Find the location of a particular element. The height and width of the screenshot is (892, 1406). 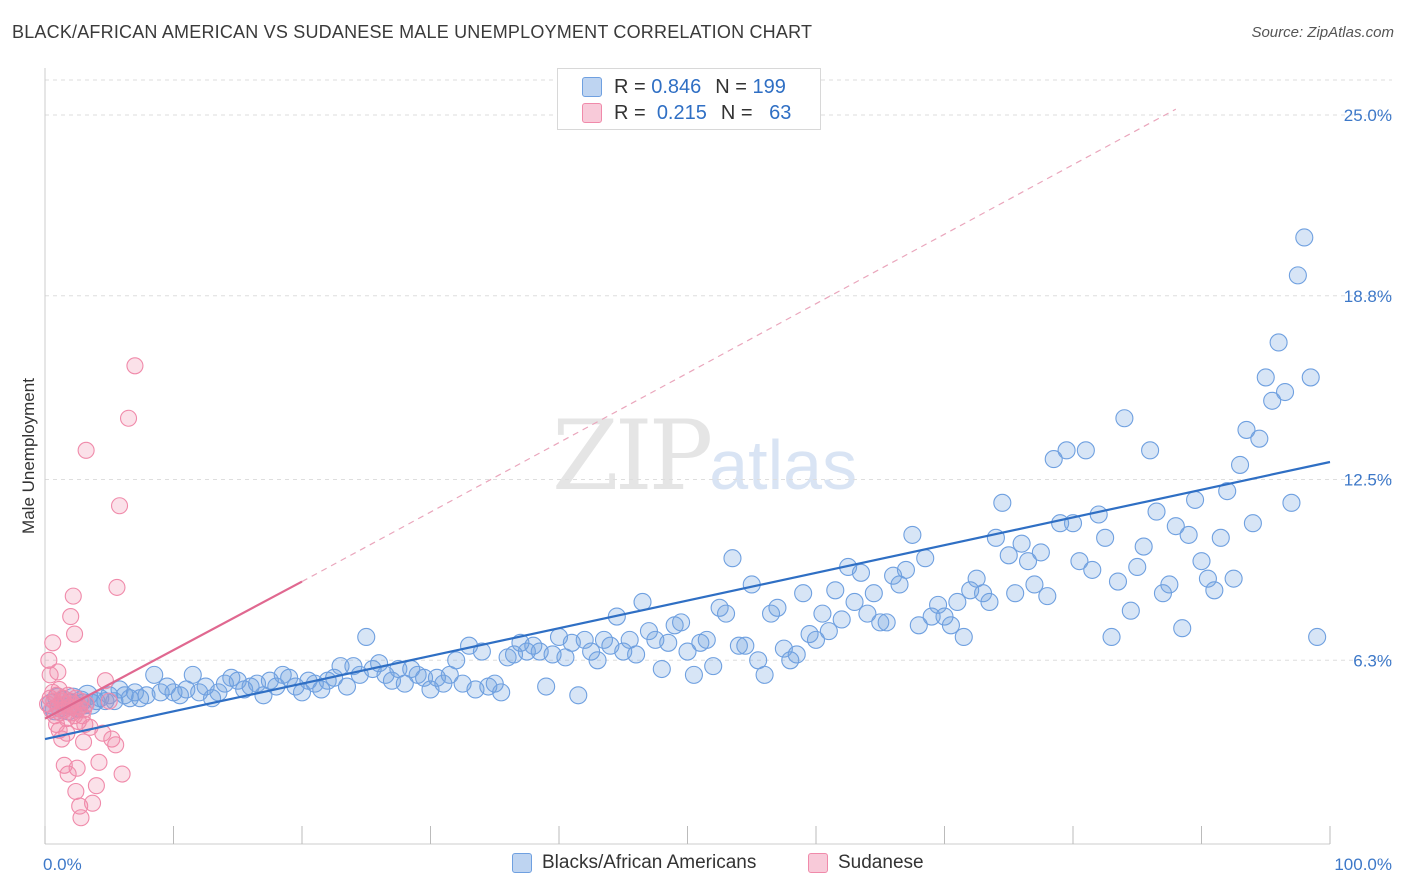

r-label: R = is located at coordinates (630, 112).